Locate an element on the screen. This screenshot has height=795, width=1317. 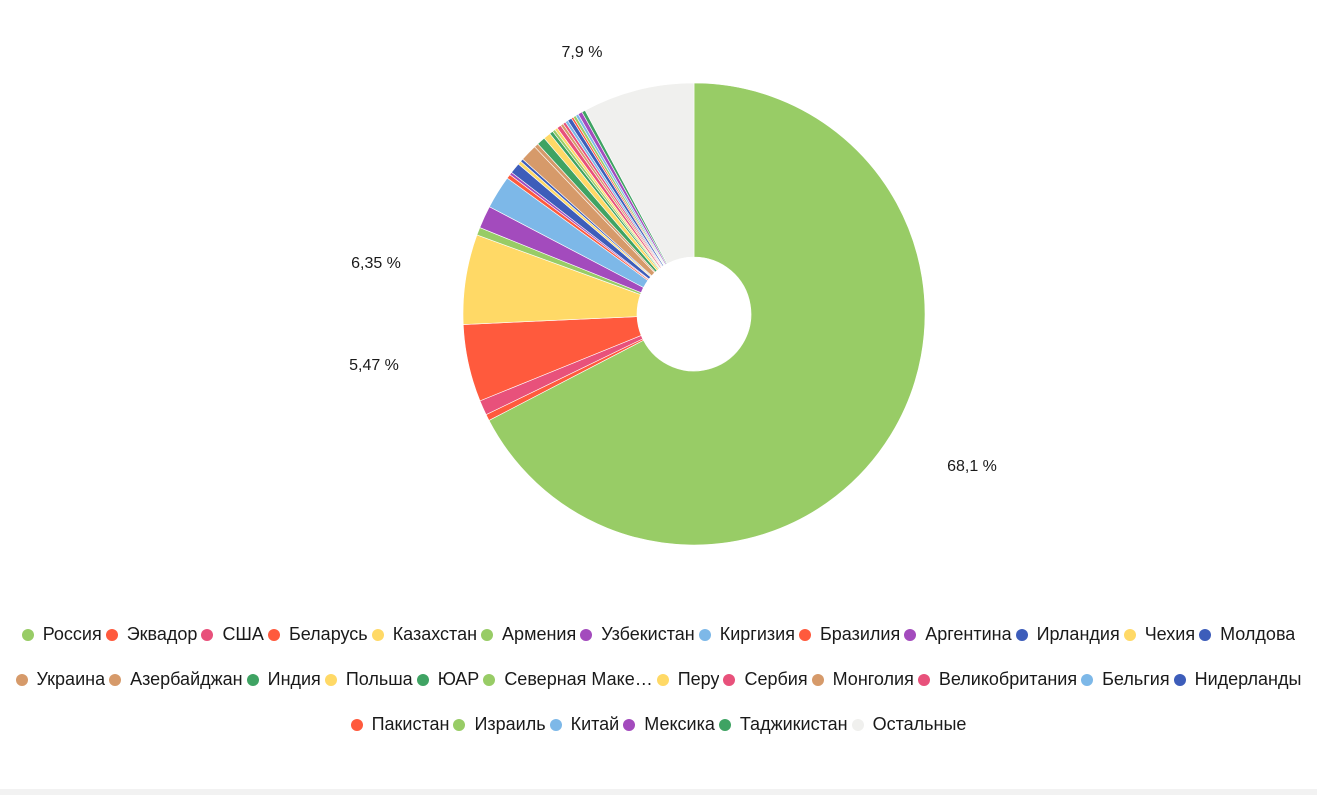
legend-item: Чехия is located at coordinates (1159, 634).